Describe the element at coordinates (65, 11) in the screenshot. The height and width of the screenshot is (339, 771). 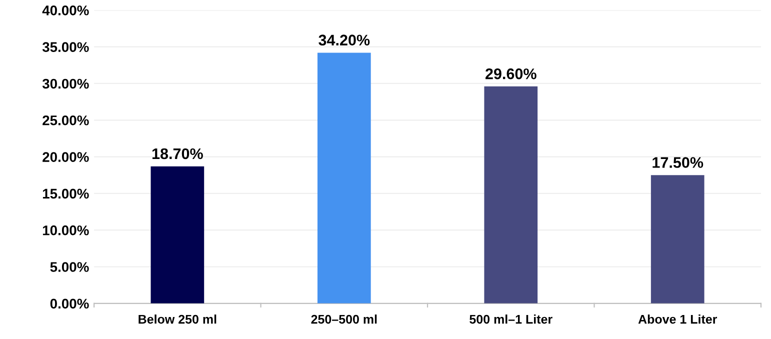
I see `y-tick-label: 40.00%` at that location.